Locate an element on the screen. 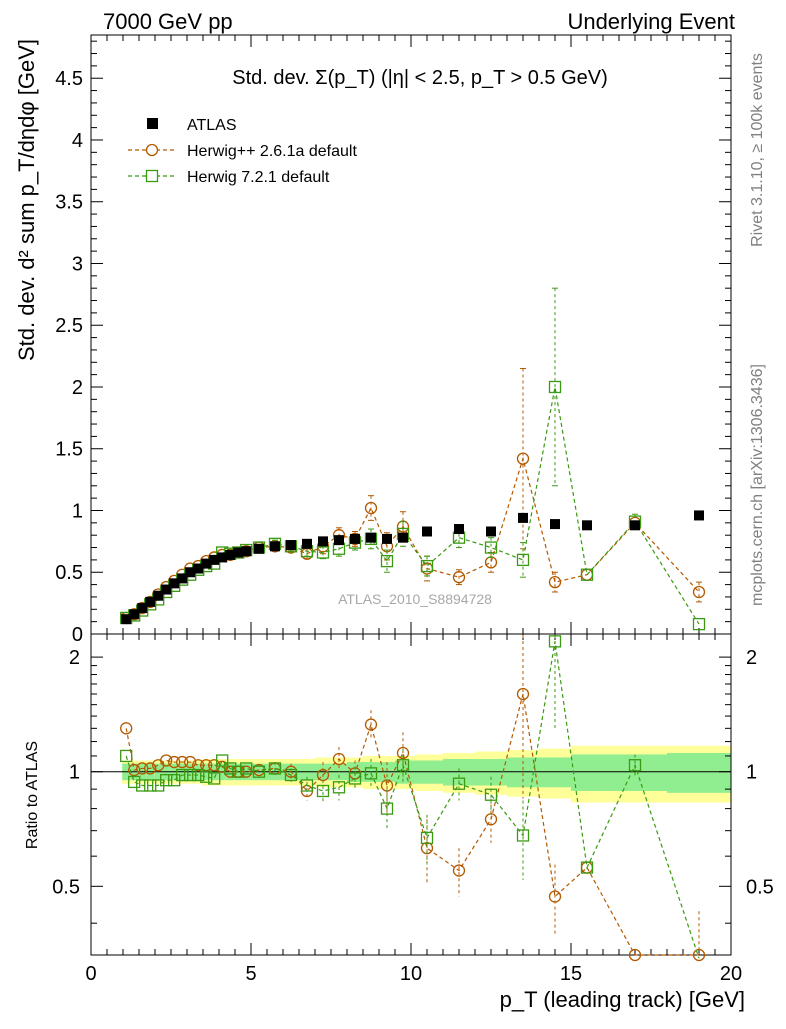 Image resolution: width=786 pixels, height=1029 pixels. legend-herwig-pp-marker is located at coordinates (152, 150).